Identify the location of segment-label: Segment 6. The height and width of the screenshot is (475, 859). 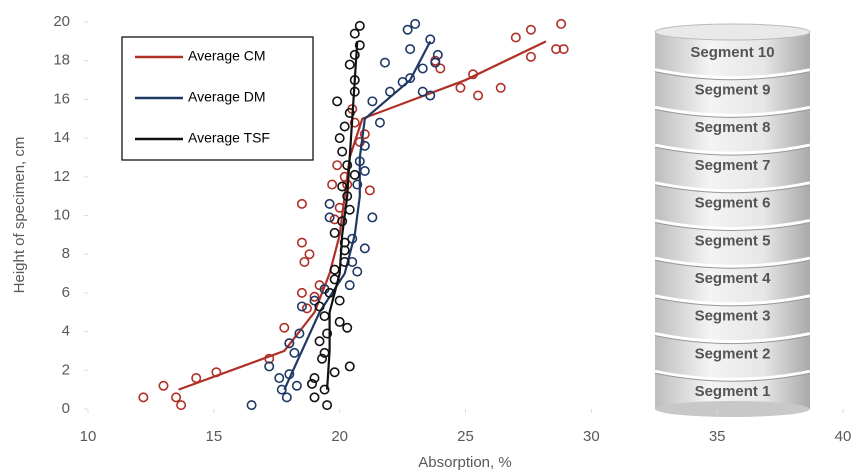
(733, 203).